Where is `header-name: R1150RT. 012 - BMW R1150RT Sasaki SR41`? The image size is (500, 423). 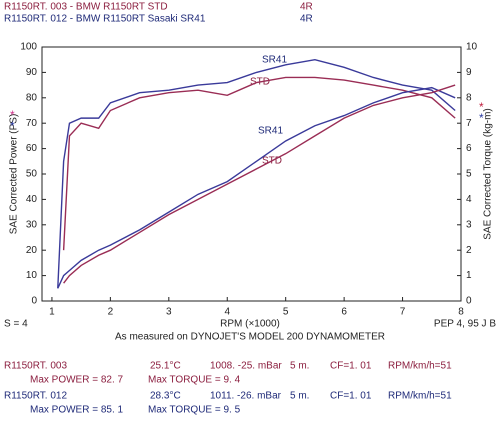 header-name: R1150RT. 012 - BMW R1150RT Sasaki SR41 is located at coordinates (105, 19).